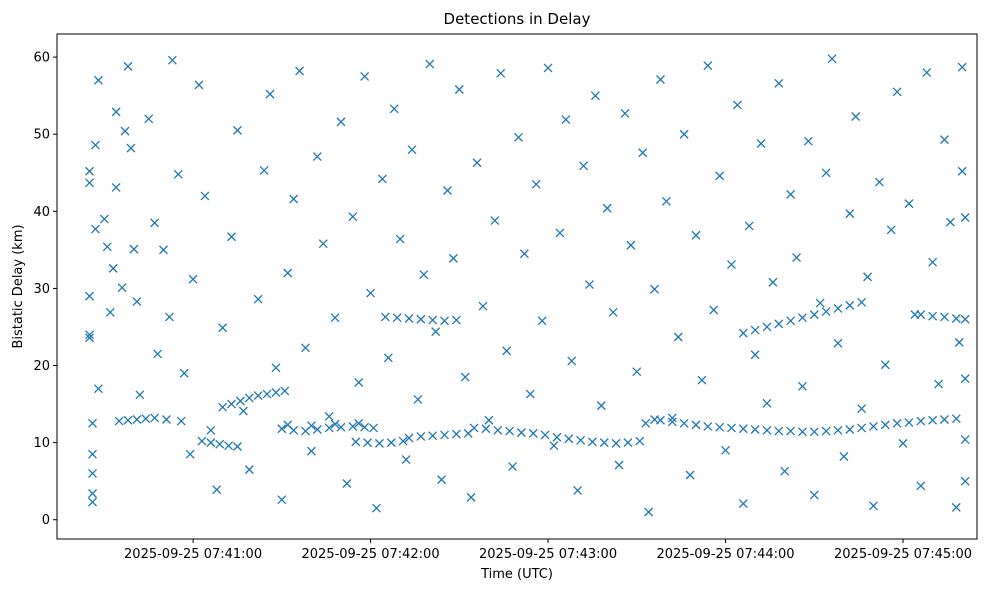  Describe the element at coordinates (41, 289) in the screenshot. I see `y-tick-label: 30` at that location.